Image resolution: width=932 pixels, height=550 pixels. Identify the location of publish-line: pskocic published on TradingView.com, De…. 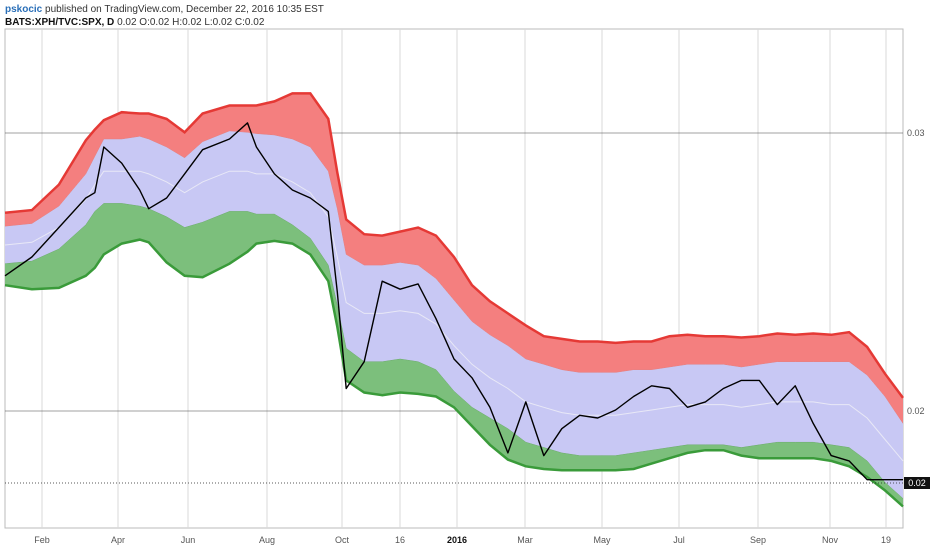
(164, 9).